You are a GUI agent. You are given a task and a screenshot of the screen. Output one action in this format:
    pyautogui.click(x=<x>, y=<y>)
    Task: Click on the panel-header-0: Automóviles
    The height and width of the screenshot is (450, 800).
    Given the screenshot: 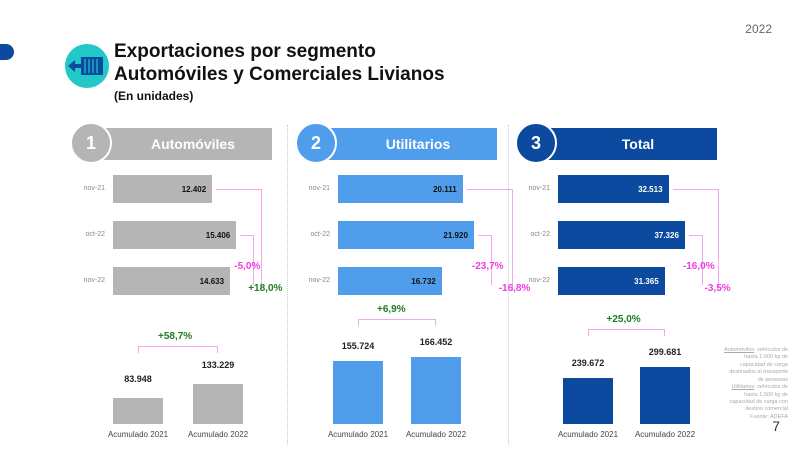 What is the action you would take?
    pyautogui.click(x=186, y=144)
    